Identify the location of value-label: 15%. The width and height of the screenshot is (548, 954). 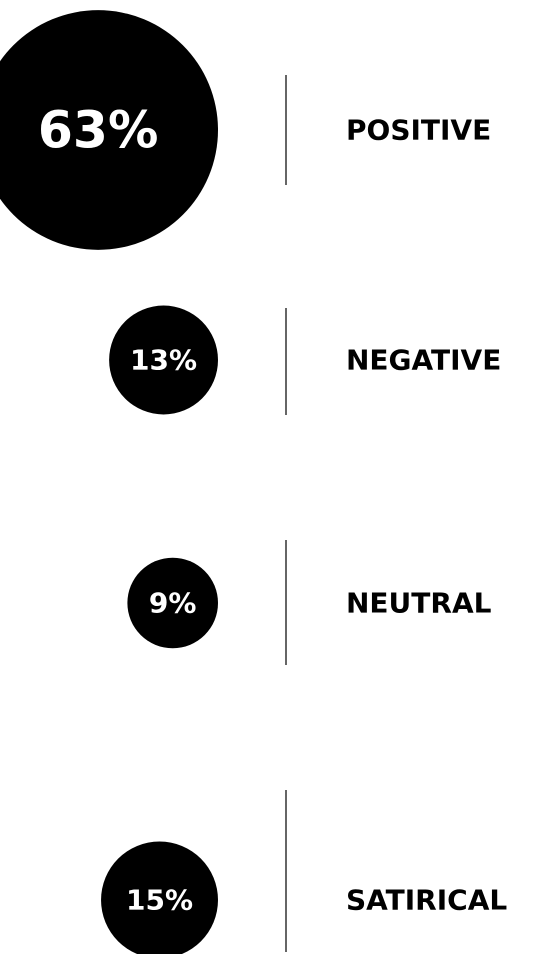
(159, 900).